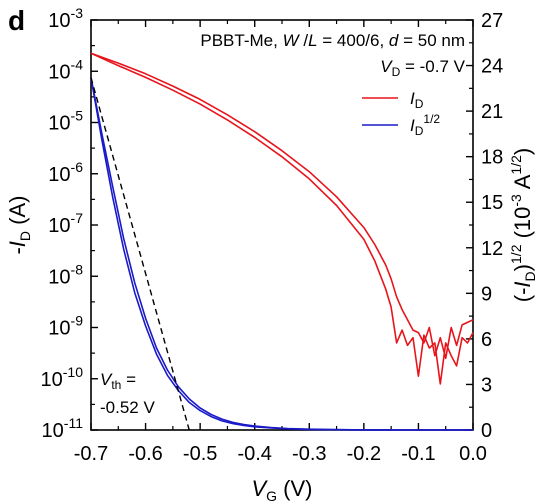 This screenshot has height=504, width=542. I want to click on y-right-tick-label: 18, so click(492, 158).